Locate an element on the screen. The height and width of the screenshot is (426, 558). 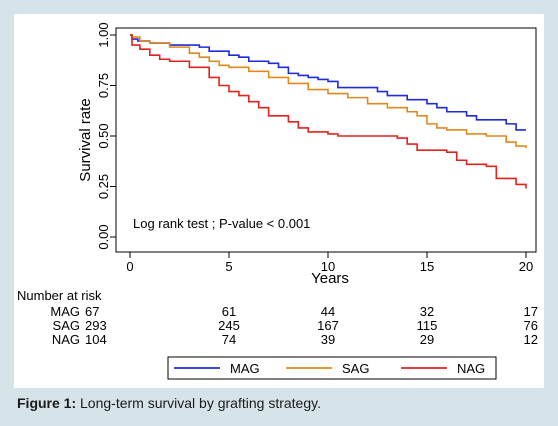
risk-count: 74 is located at coordinates (229, 339).